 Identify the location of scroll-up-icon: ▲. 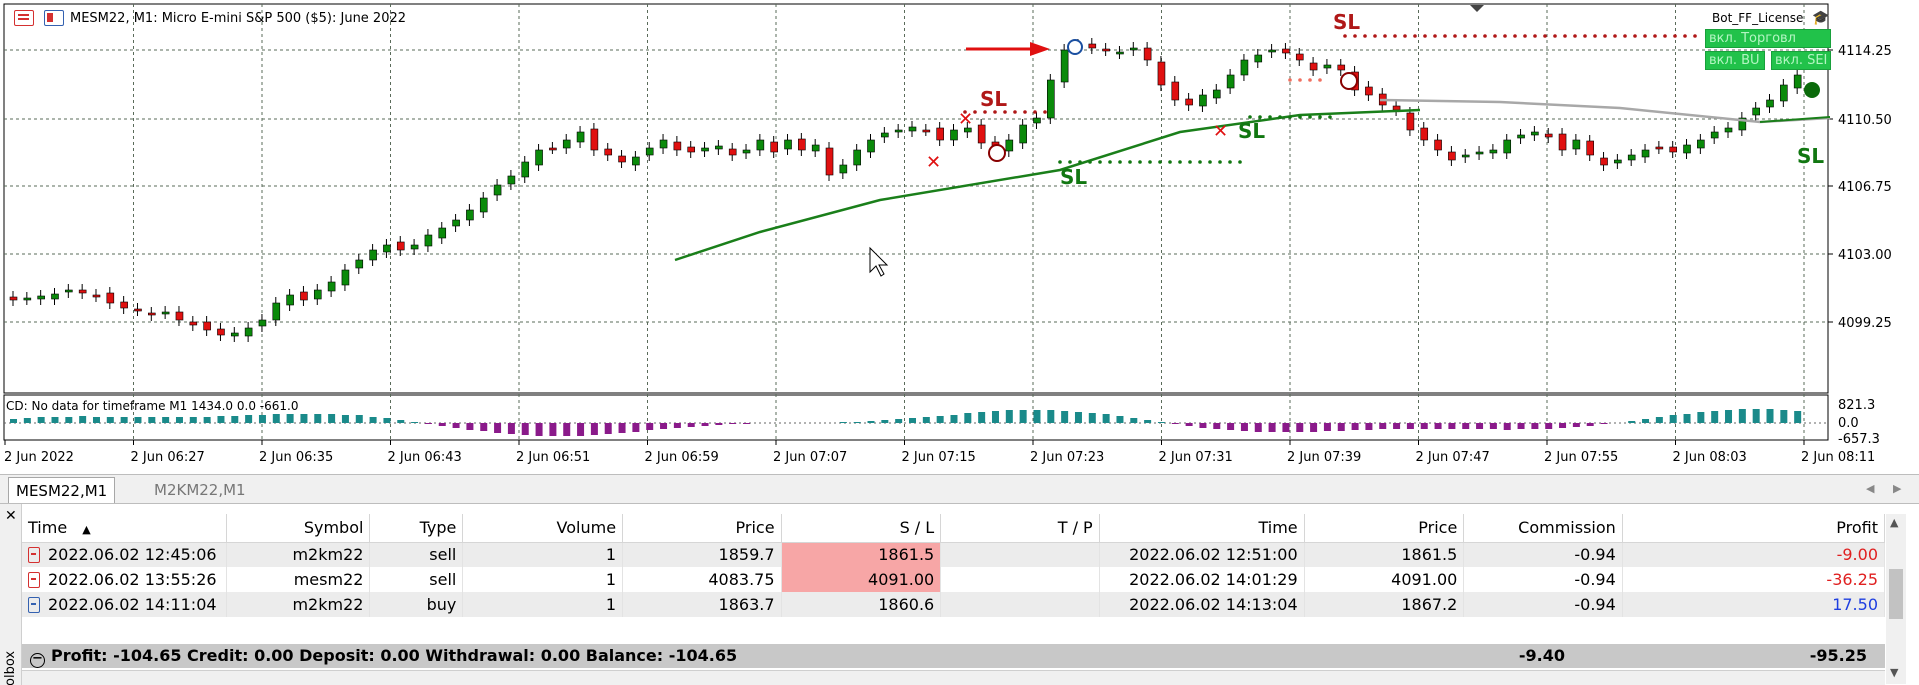
(1894, 522).